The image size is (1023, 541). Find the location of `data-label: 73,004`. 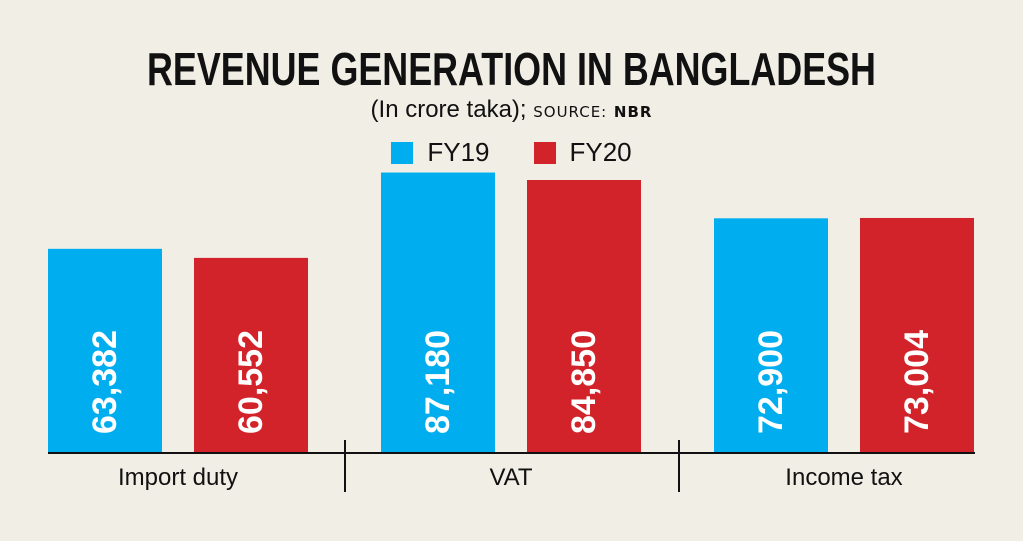

data-label: 73,004 is located at coordinates (917, 382).